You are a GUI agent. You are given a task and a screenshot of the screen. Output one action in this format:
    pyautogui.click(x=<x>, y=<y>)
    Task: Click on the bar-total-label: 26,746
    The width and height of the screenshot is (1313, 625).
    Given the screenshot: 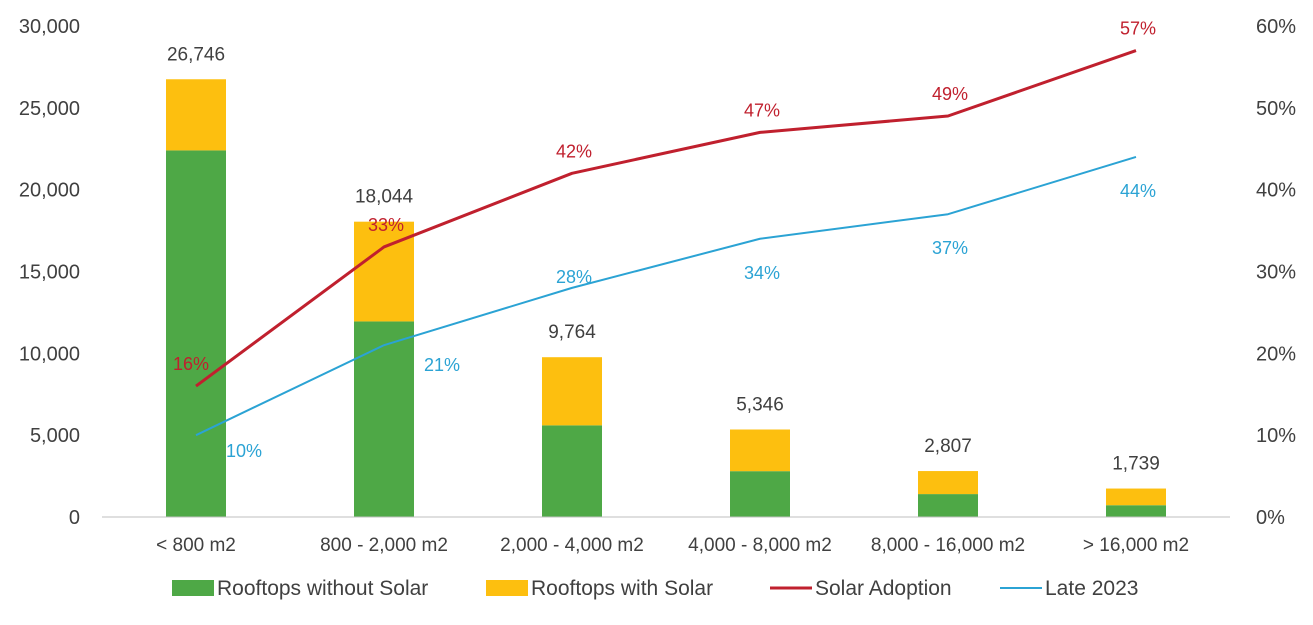 What is the action you would take?
    pyautogui.click(x=196, y=54)
    